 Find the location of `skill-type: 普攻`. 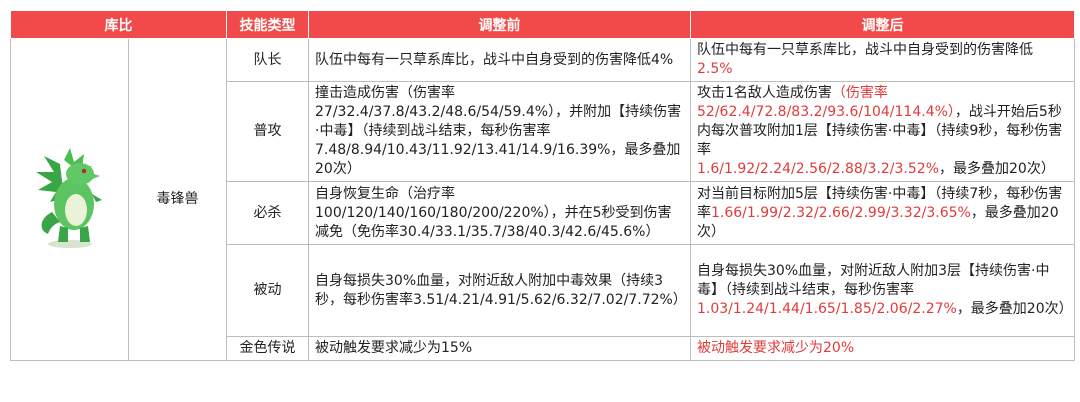

skill-type: 普攻 is located at coordinates (267, 131).